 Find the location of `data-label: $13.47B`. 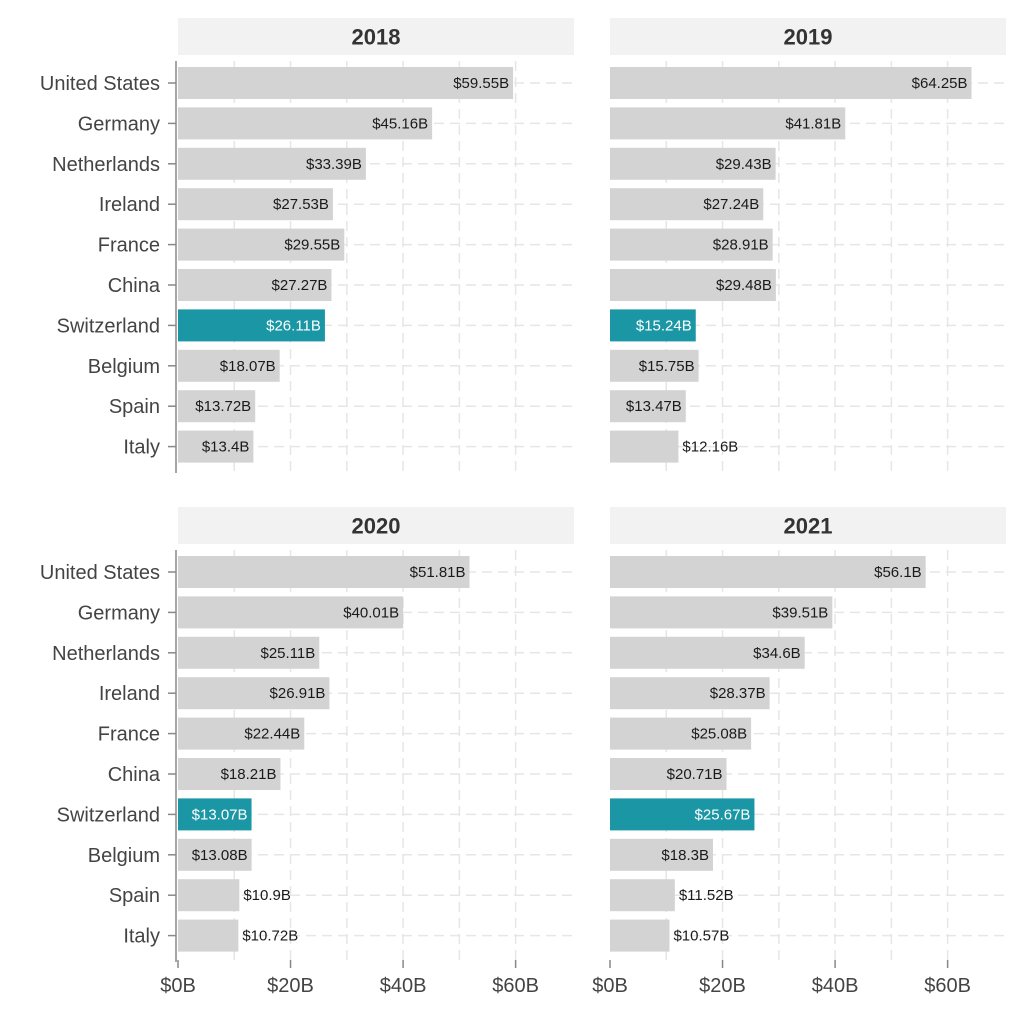

data-label: $13.47B is located at coordinates (654, 406).